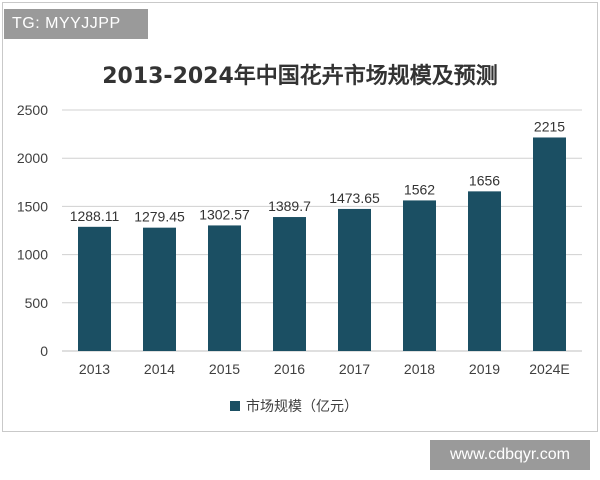  I want to click on y-tick-label: 1500, so click(32, 206).